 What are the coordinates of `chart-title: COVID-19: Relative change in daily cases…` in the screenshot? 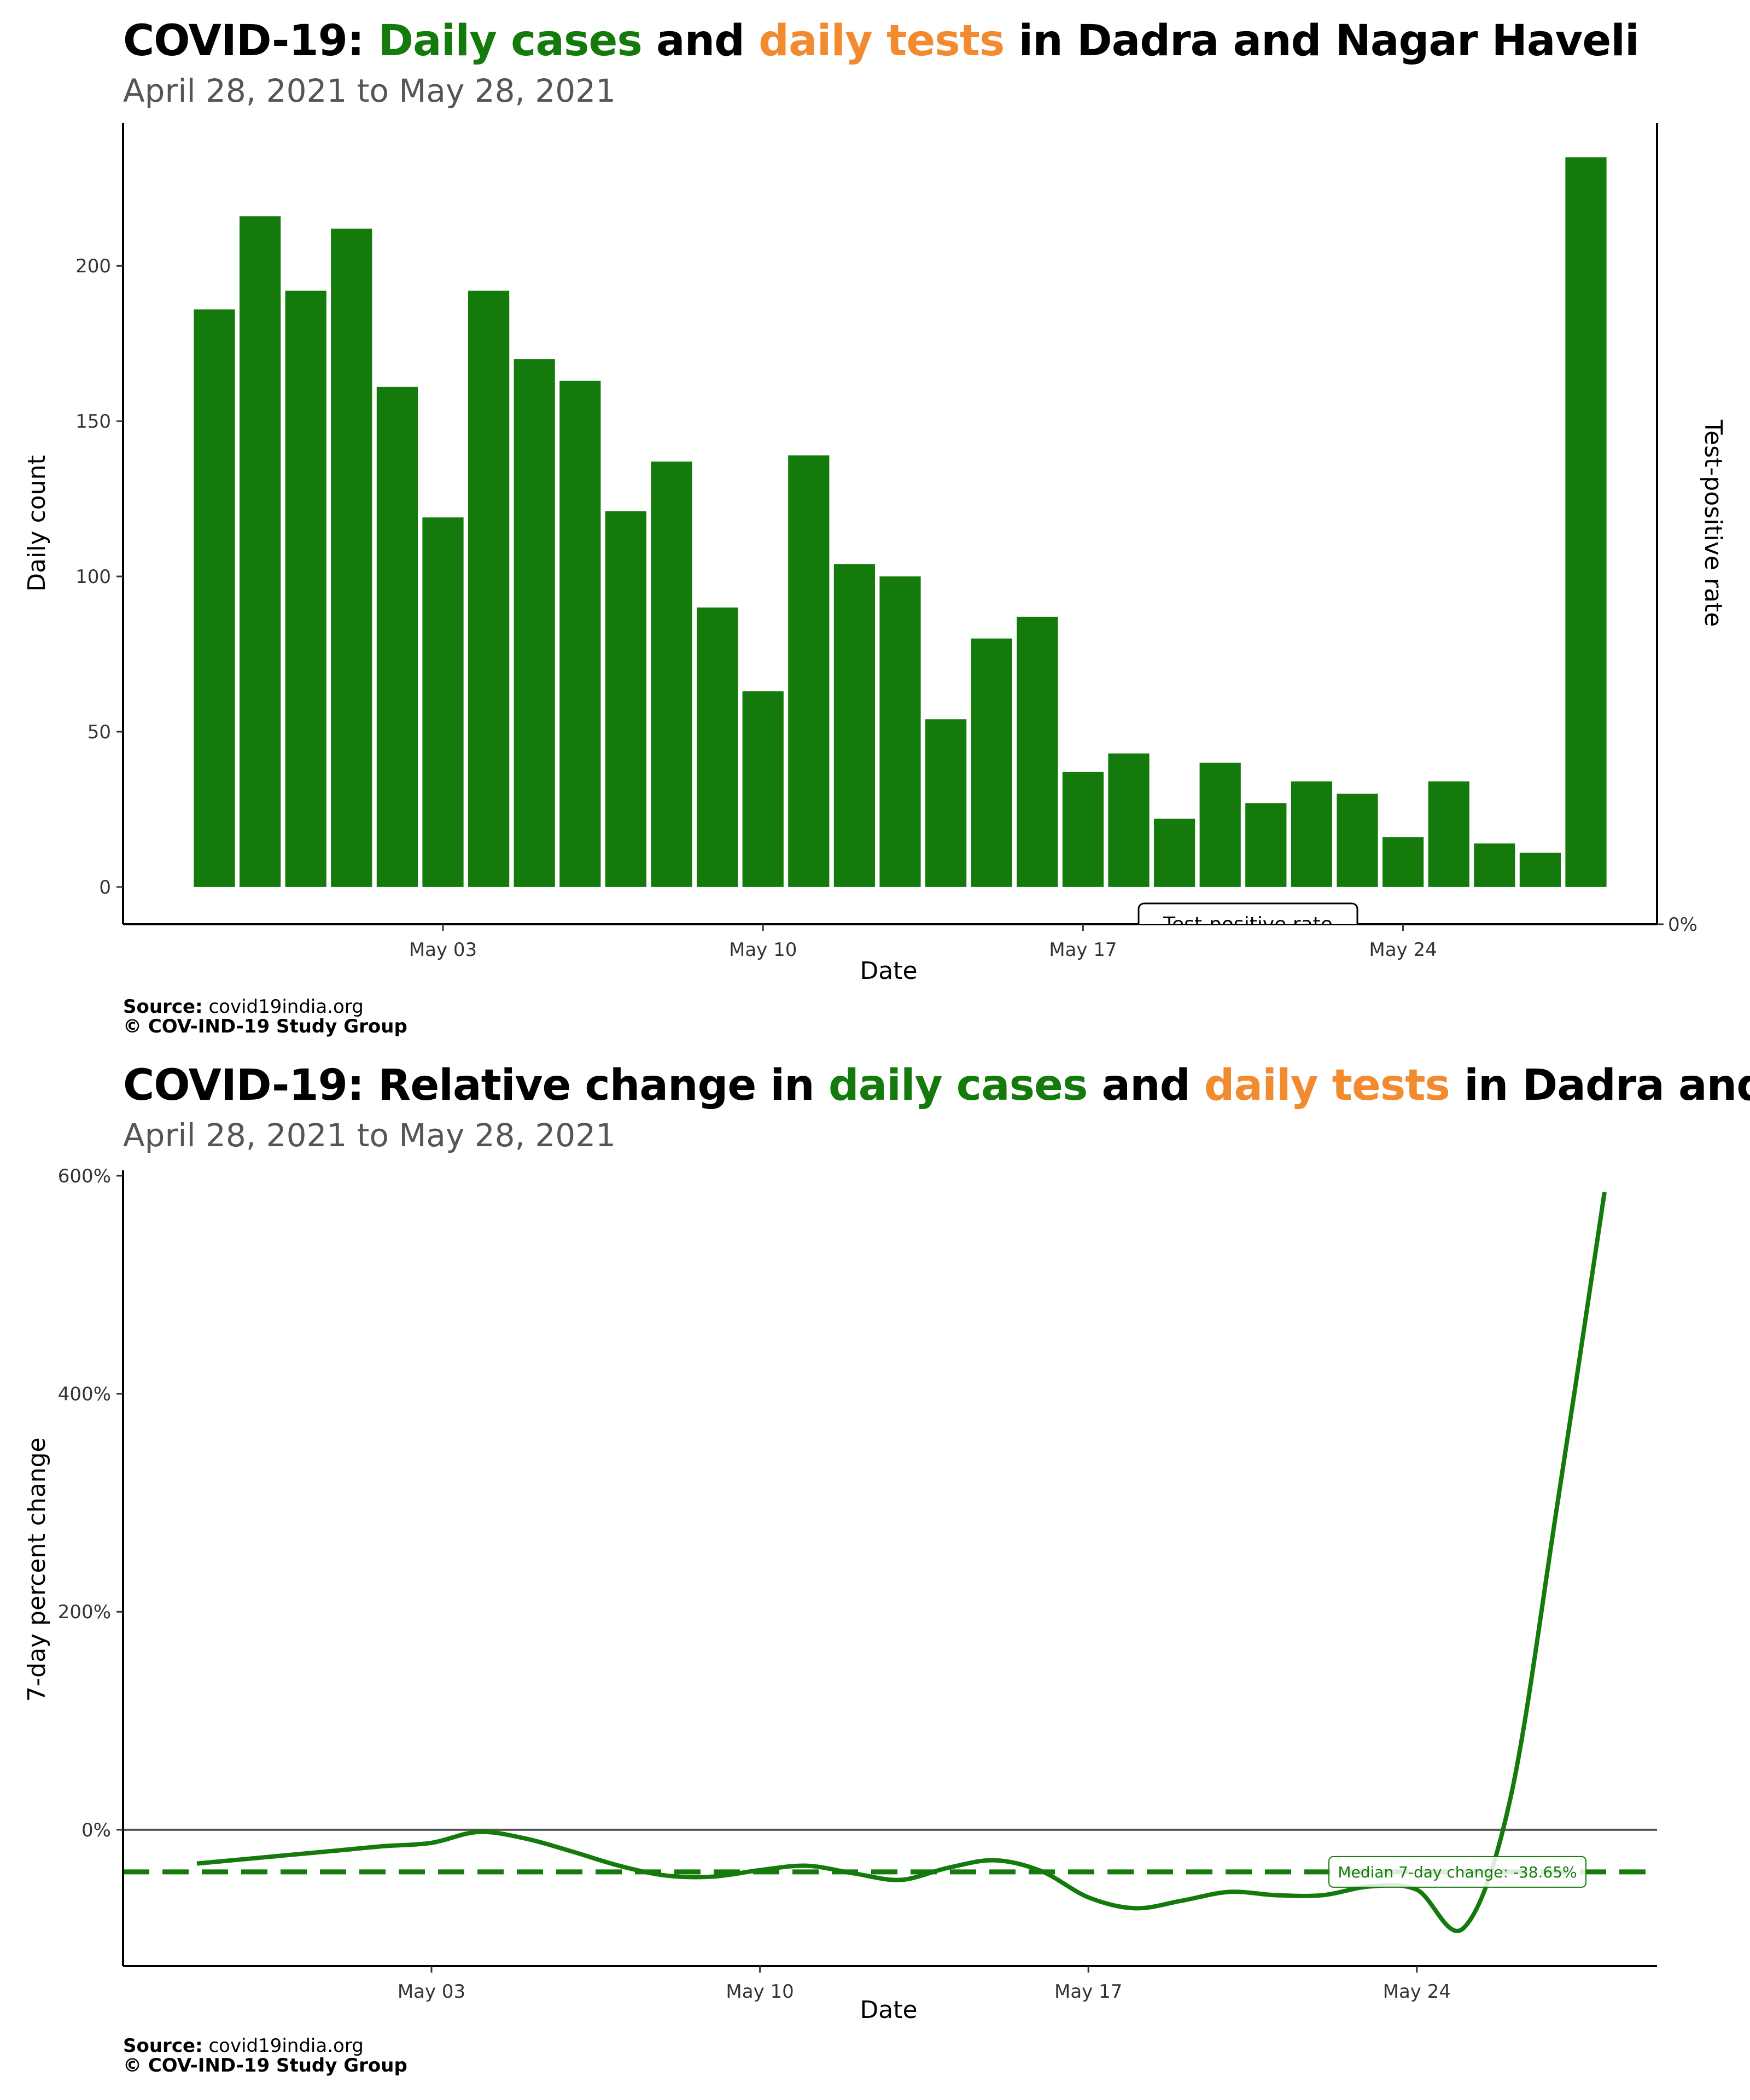 It's located at (936, 1085).